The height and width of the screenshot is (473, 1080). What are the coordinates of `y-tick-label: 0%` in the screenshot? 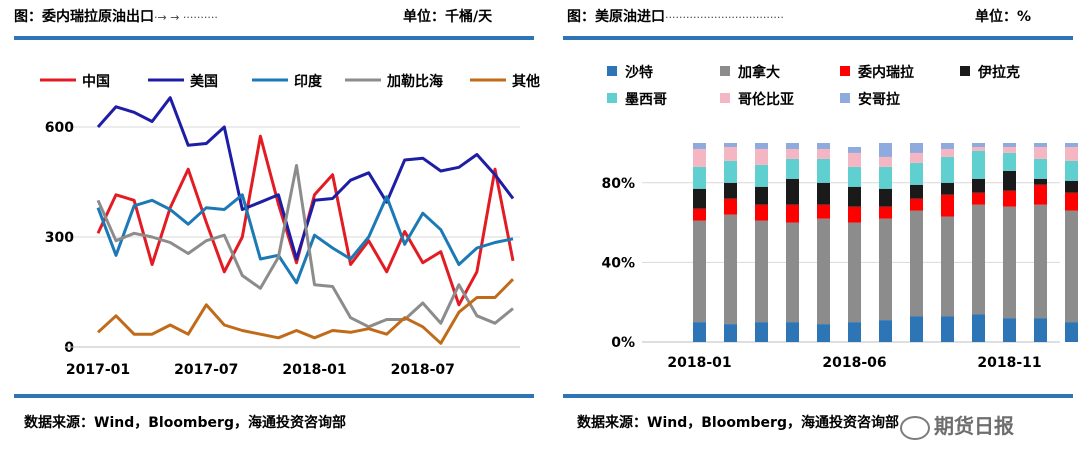 It's located at (623, 343).